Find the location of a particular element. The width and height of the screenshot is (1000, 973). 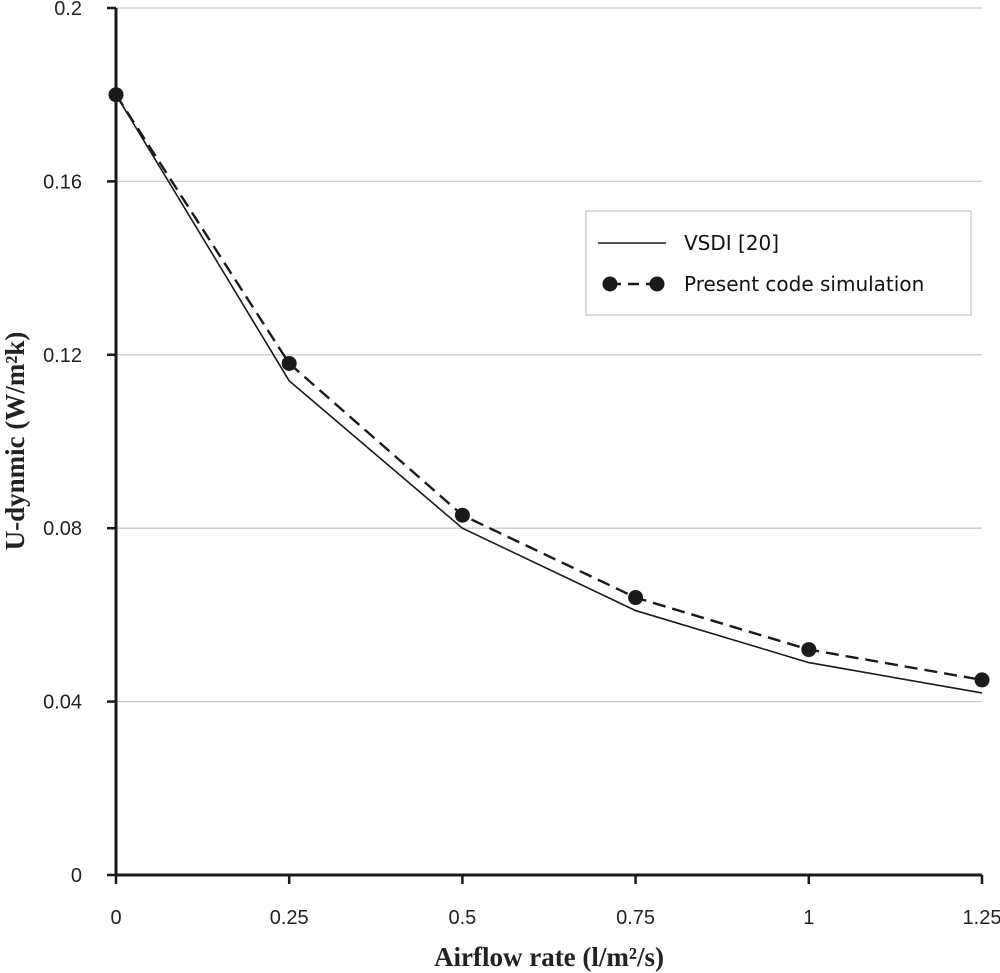

x-tick-label: 1 is located at coordinates (808, 918).